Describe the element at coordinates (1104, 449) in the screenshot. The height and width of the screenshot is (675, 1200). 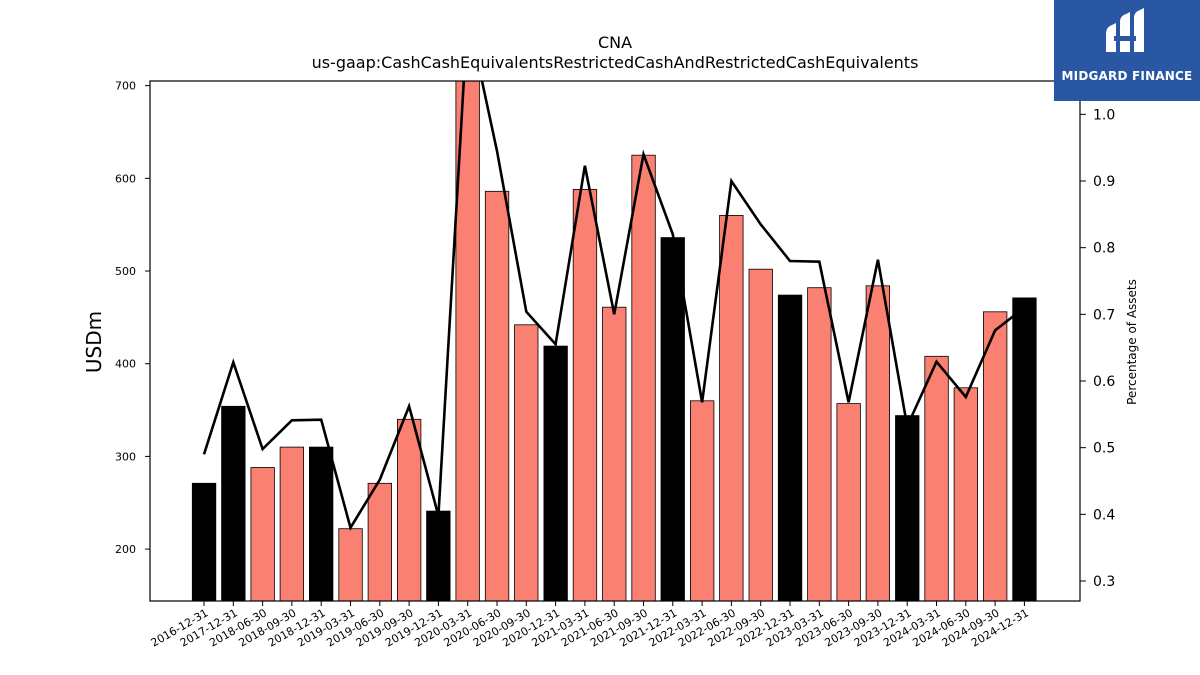
I see `y2-tick-label-0.5: 0.5` at that location.